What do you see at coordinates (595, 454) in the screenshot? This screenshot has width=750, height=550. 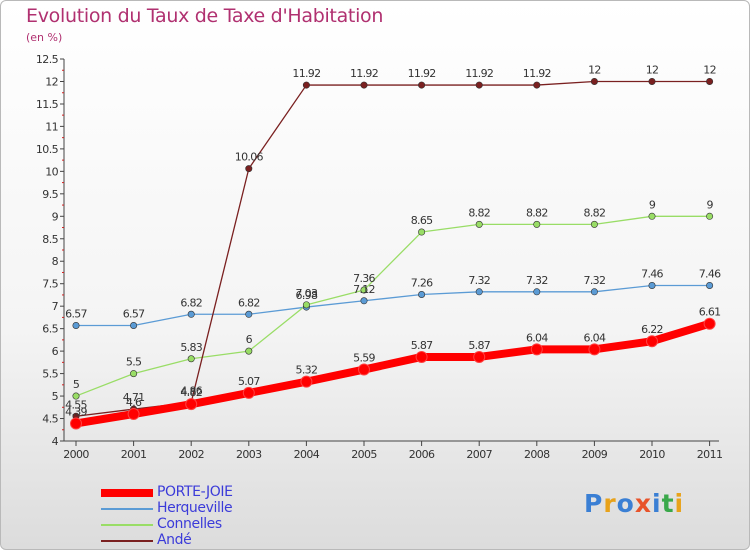 I see `x-tick-label: 2009` at bounding box center [595, 454].